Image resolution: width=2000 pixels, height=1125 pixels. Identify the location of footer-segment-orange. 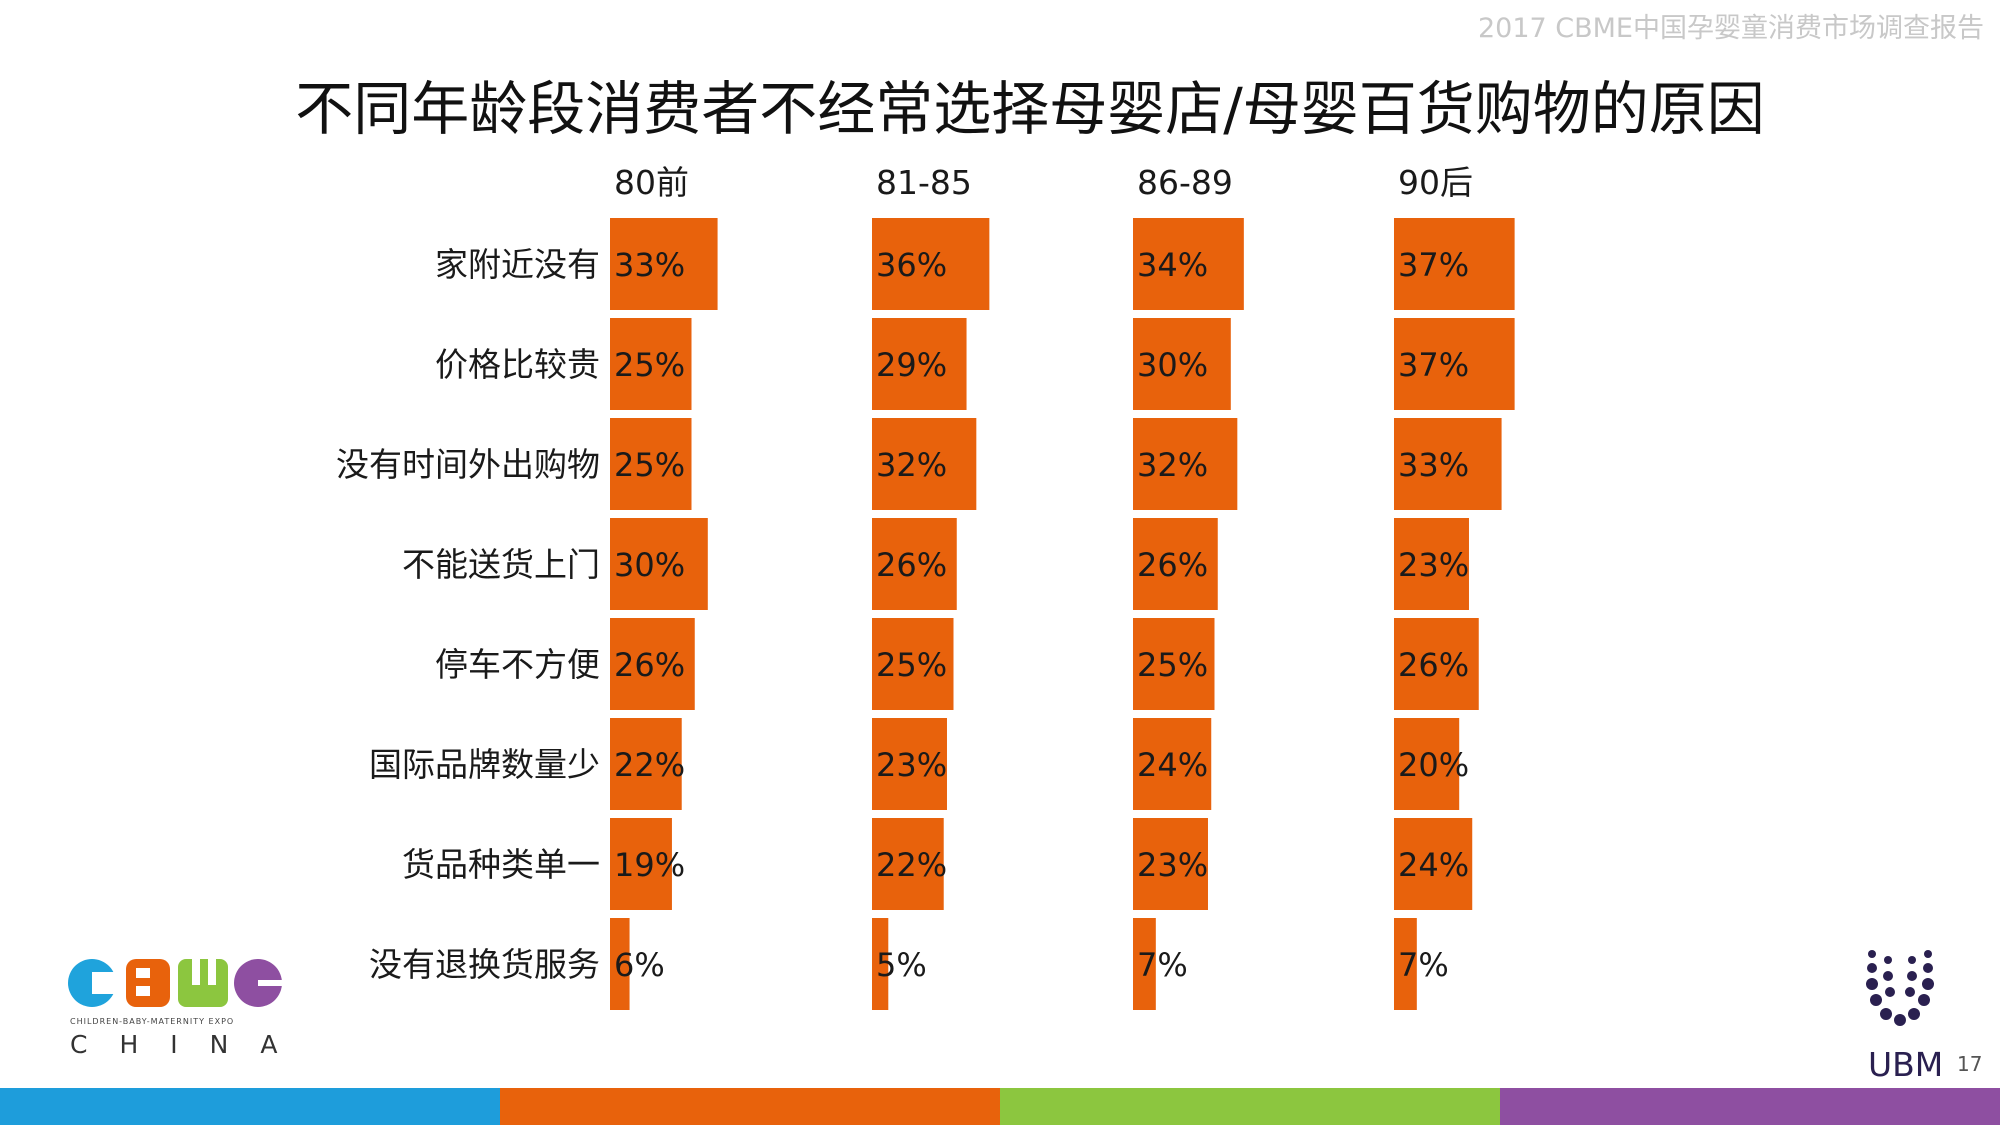
(750, 1106).